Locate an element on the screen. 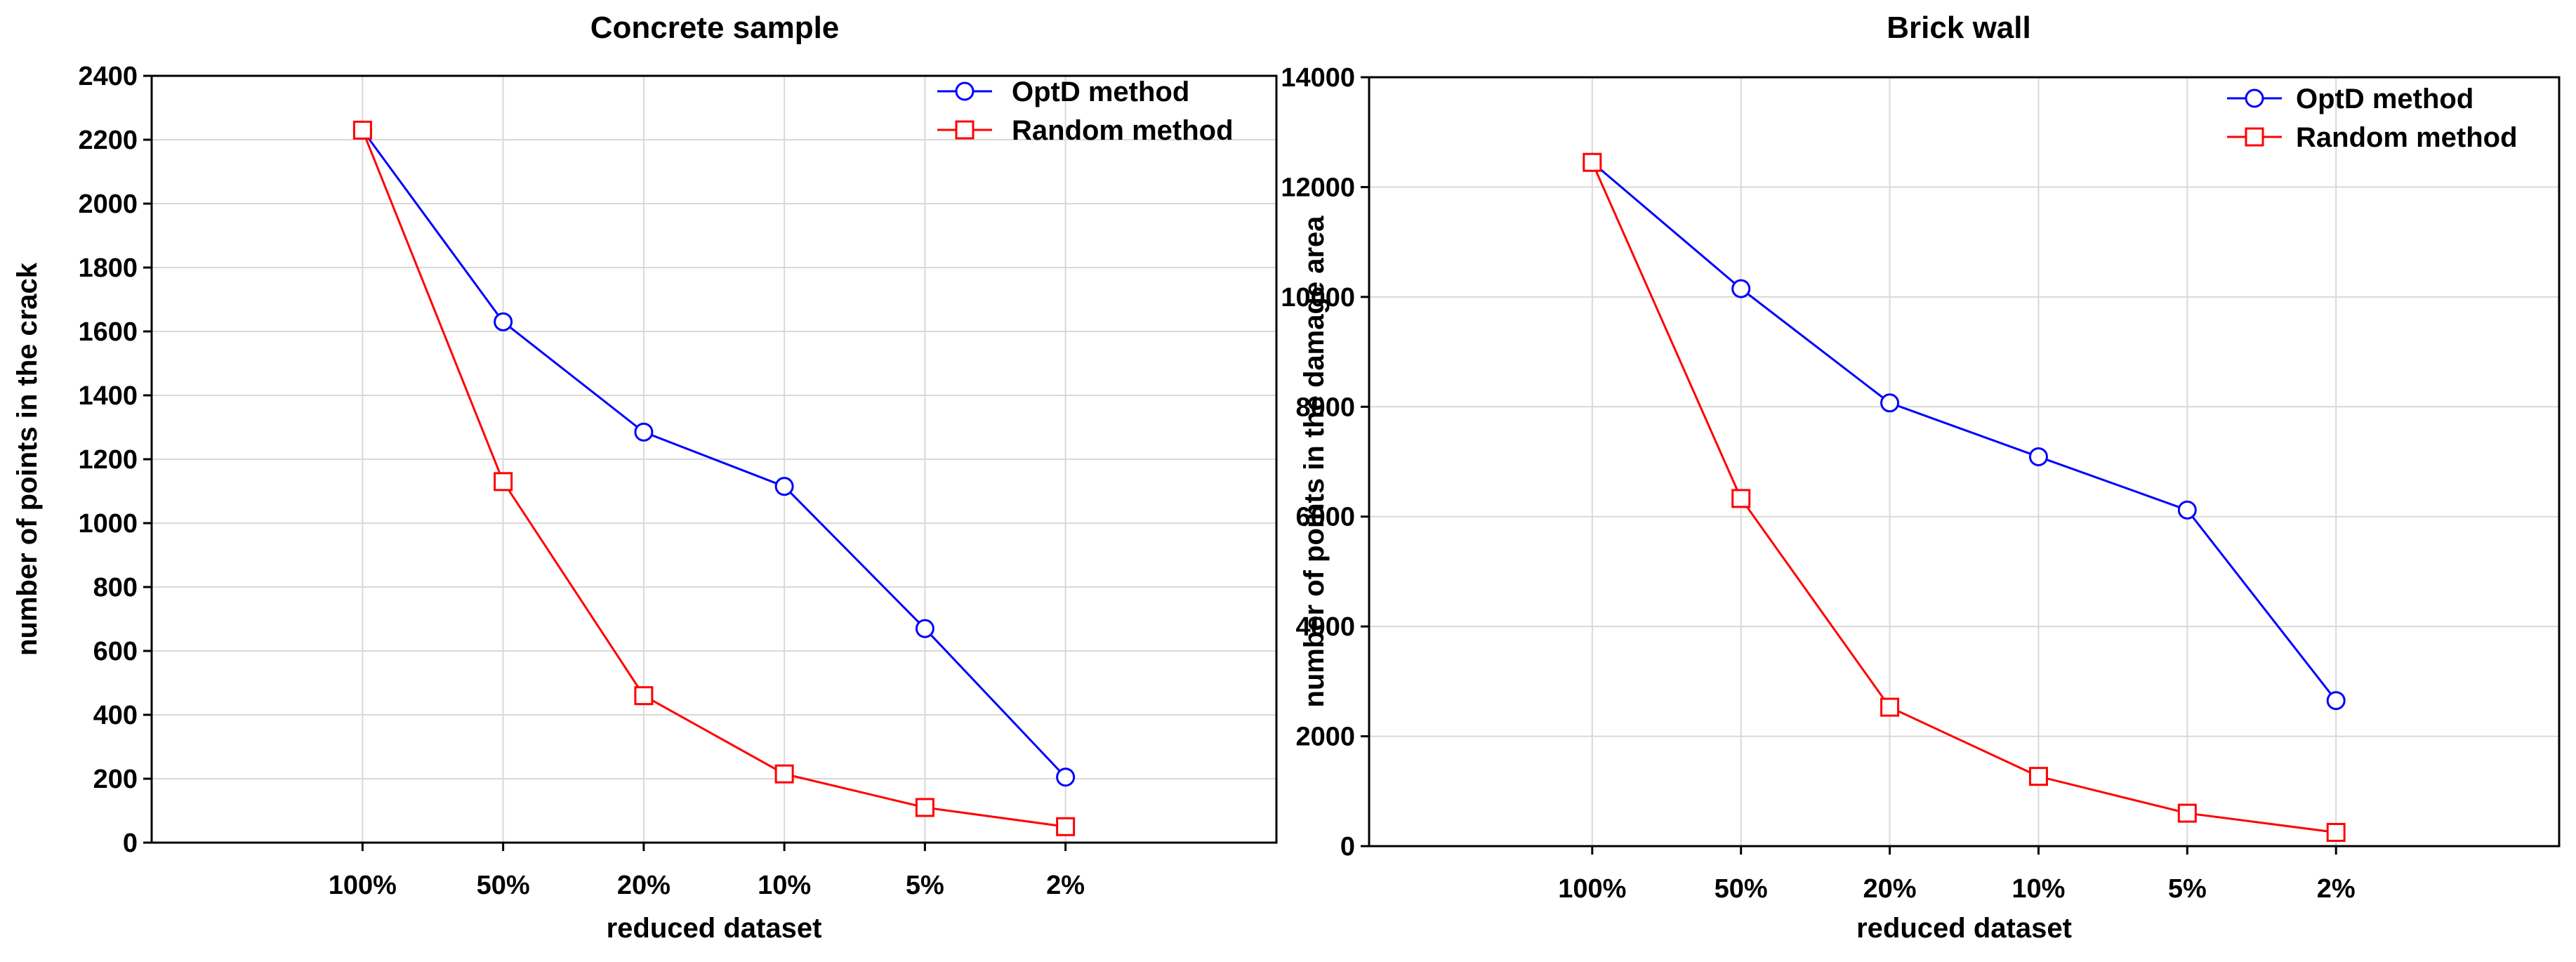 The image size is (2576, 962). chart-title: Brick wall is located at coordinates (1958, 28).